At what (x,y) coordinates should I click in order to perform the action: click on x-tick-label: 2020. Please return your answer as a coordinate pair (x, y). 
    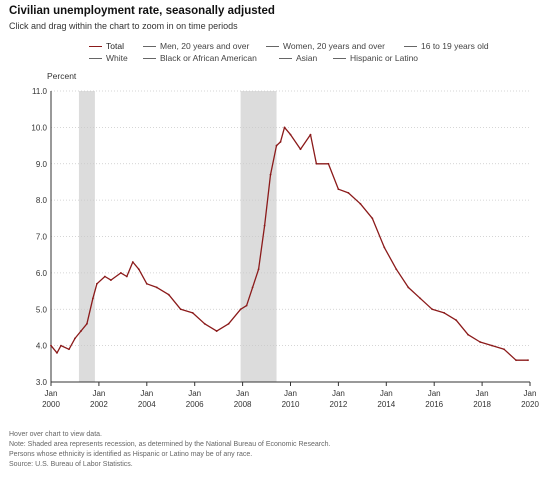
    Looking at the image, I should click on (530, 404).